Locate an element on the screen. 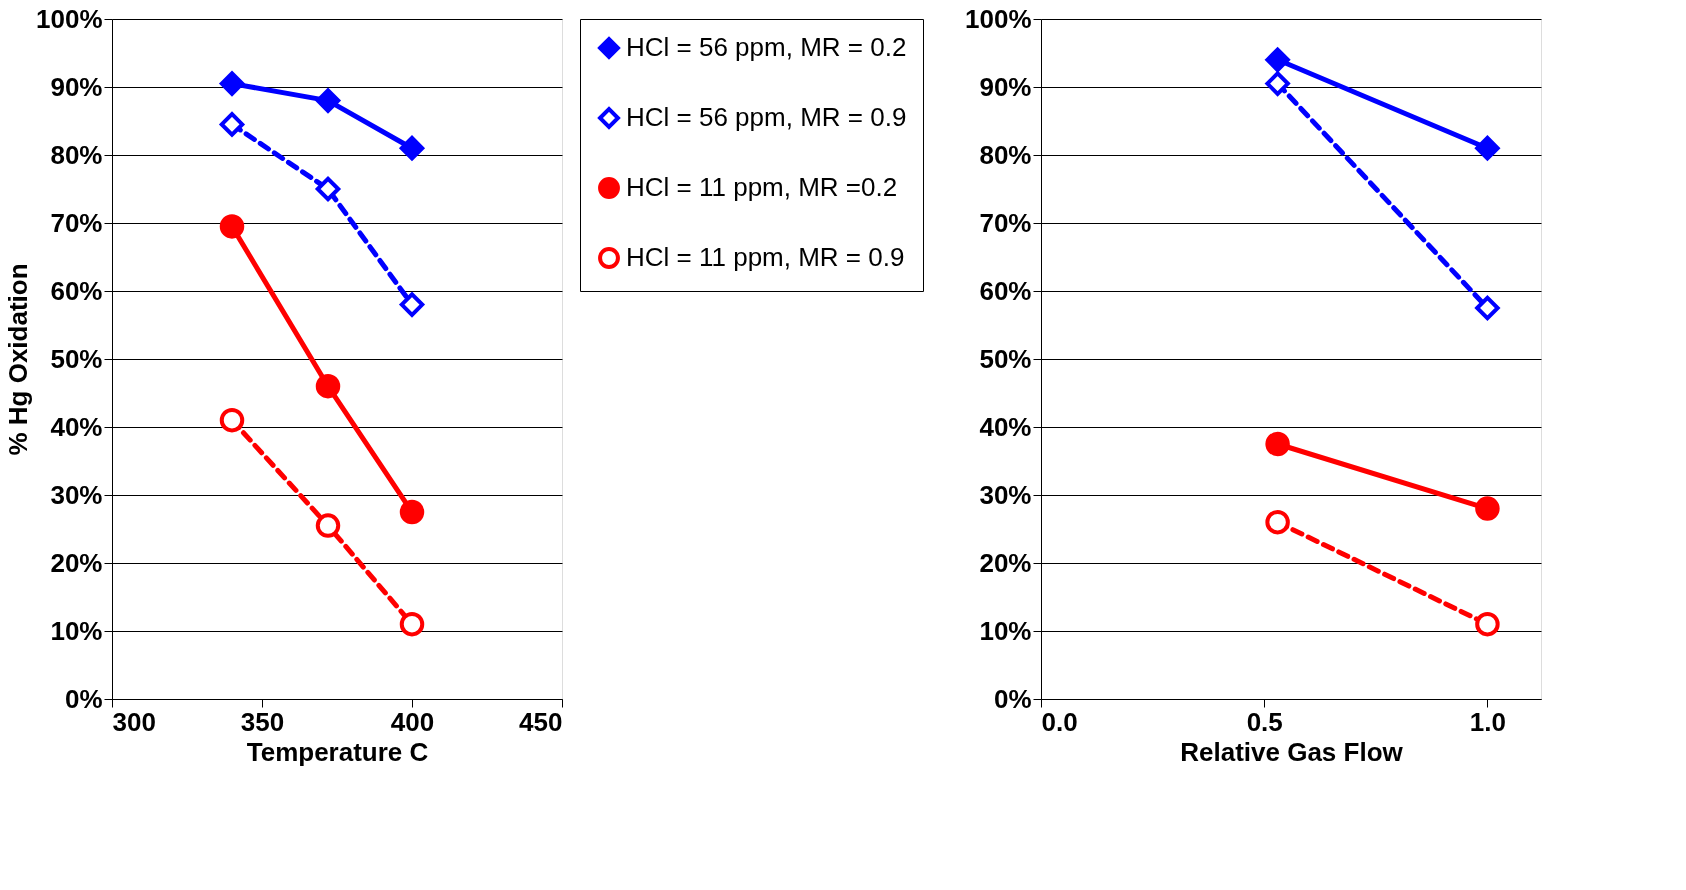  x-tick-label: 400 is located at coordinates (412, 721).